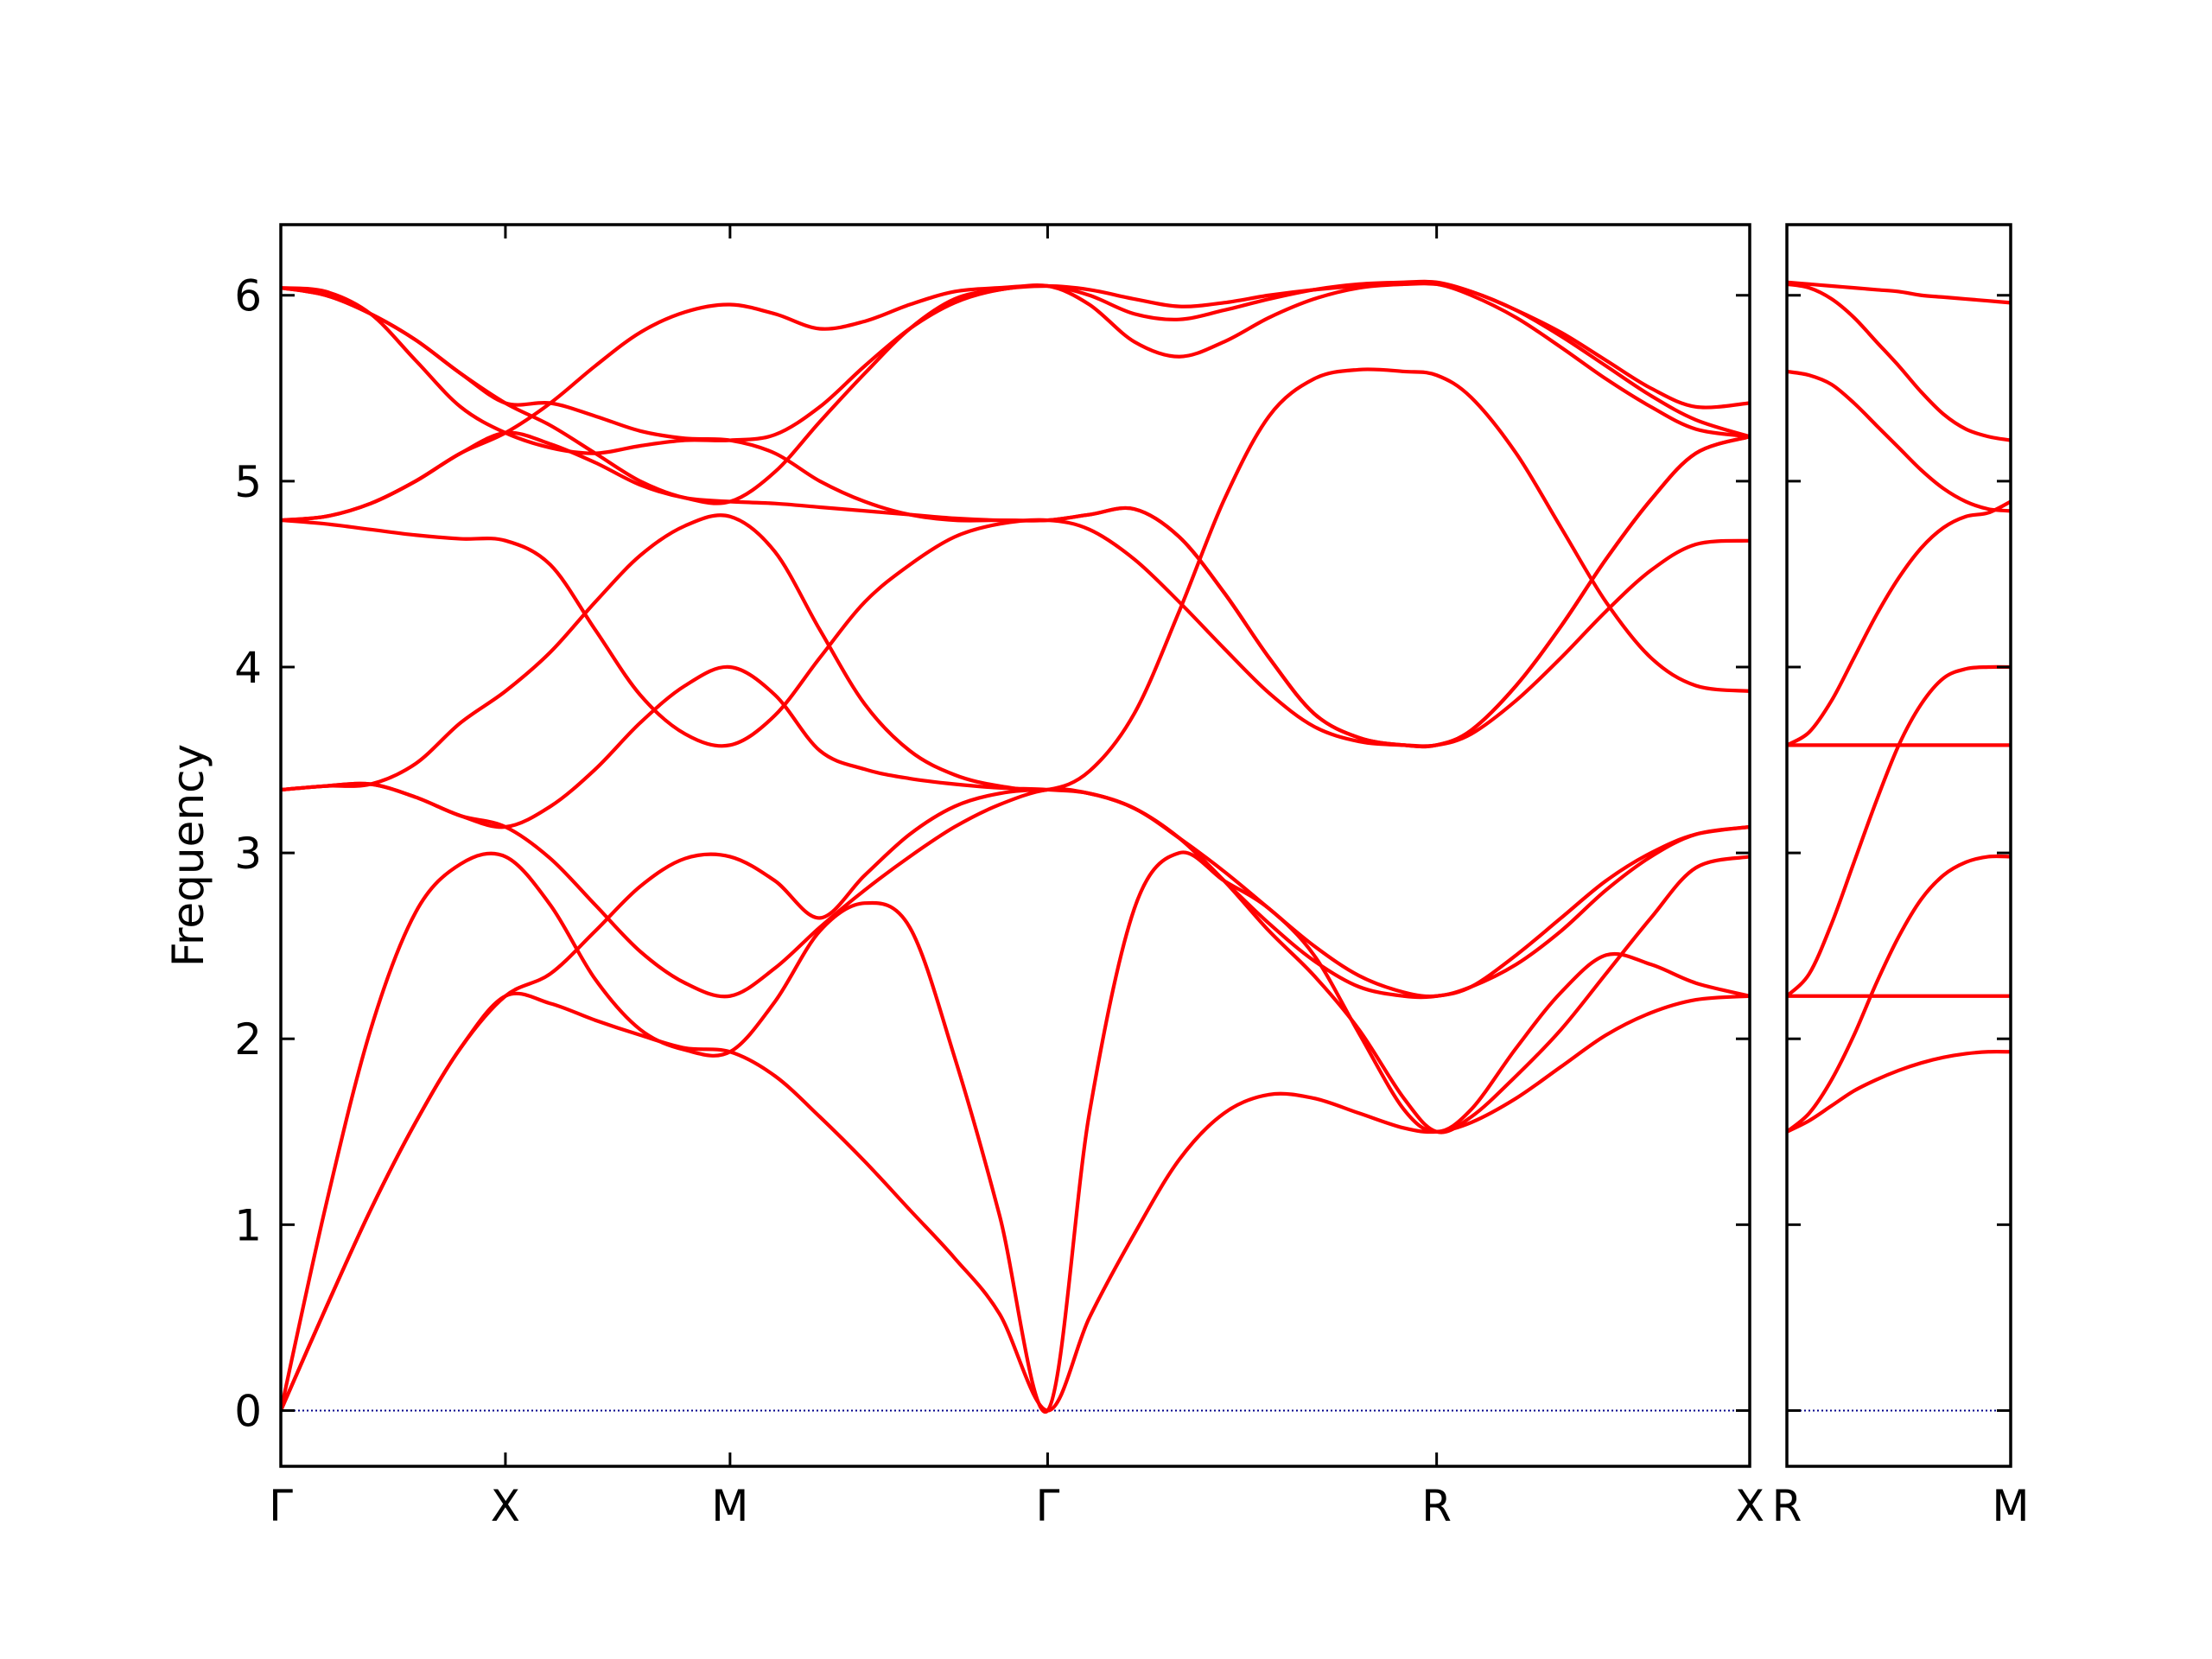  I want to click on y-tick-label: 5, so click(248, 482).